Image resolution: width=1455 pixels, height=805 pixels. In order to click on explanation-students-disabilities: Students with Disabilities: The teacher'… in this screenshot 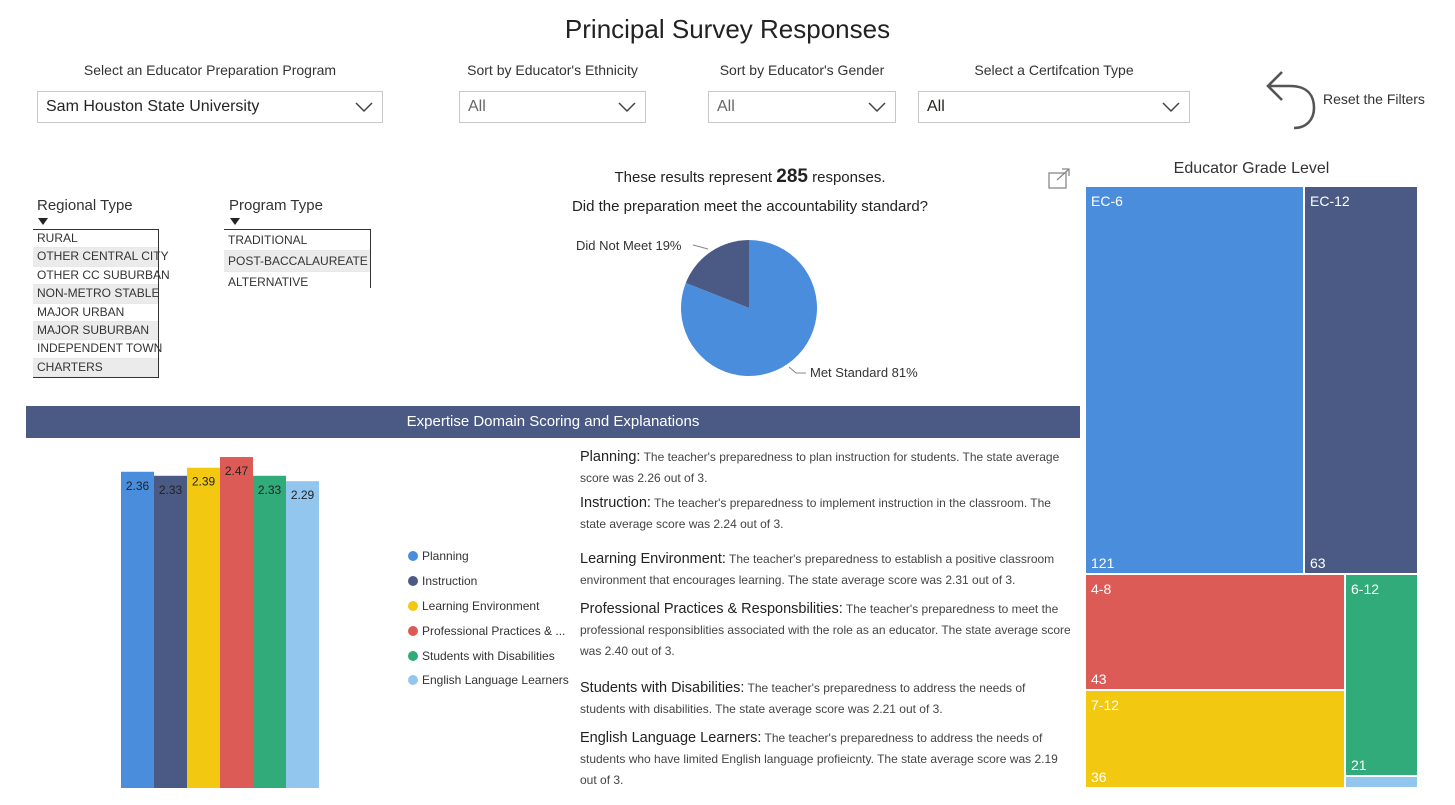, I will do `click(826, 699)`.